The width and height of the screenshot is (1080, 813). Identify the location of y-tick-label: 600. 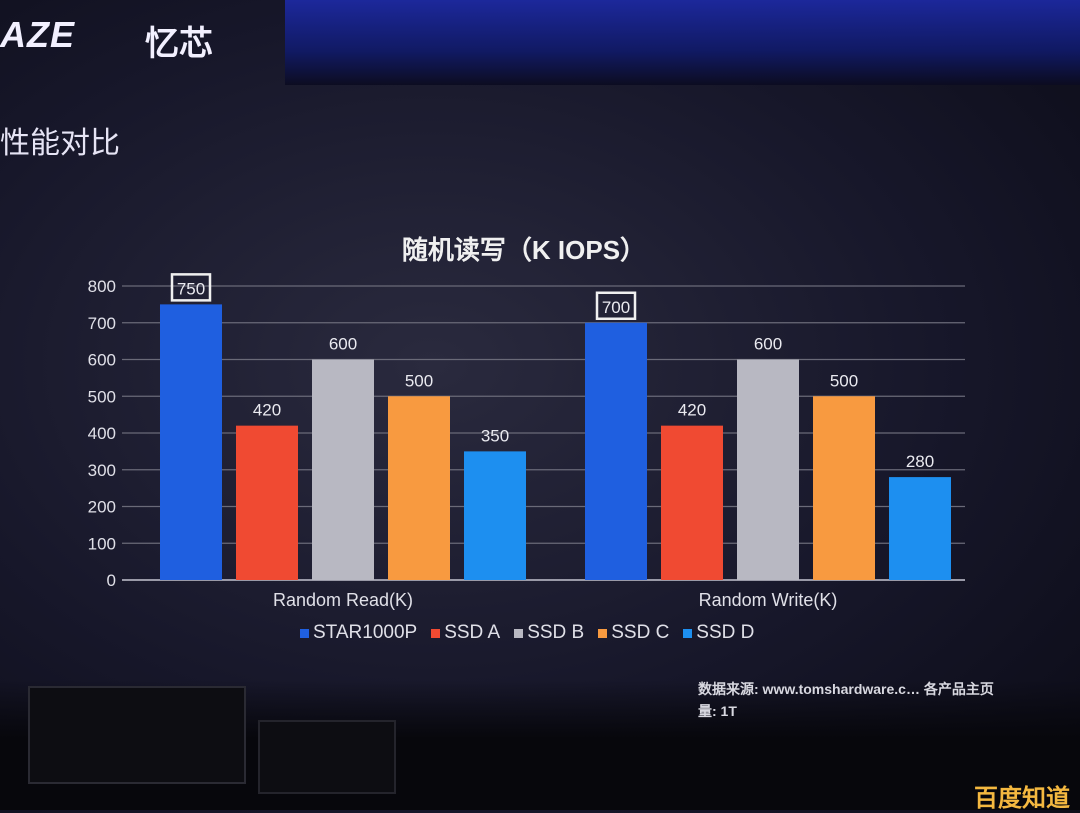
(102, 360).